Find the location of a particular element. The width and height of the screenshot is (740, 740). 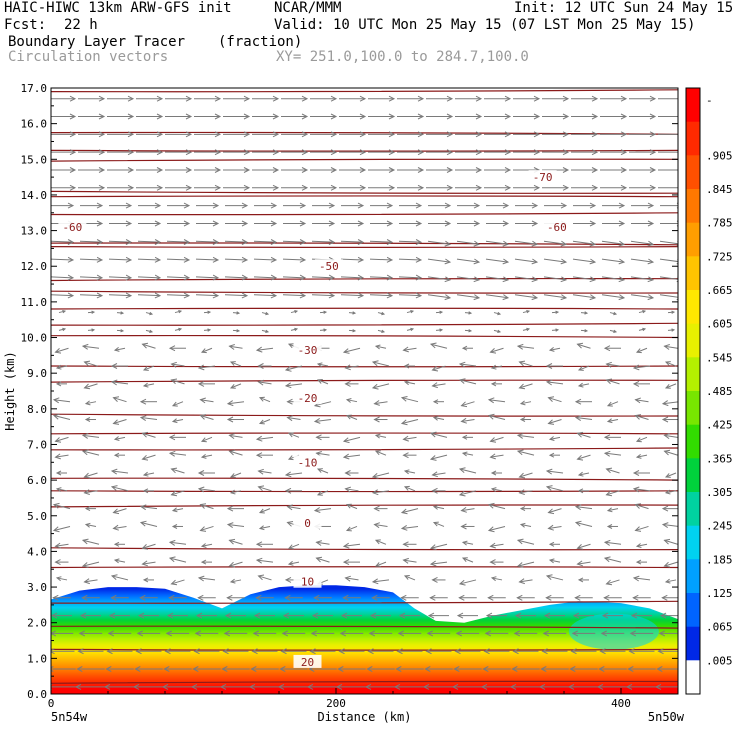

colorbar-swatch is located at coordinates (693, 677).